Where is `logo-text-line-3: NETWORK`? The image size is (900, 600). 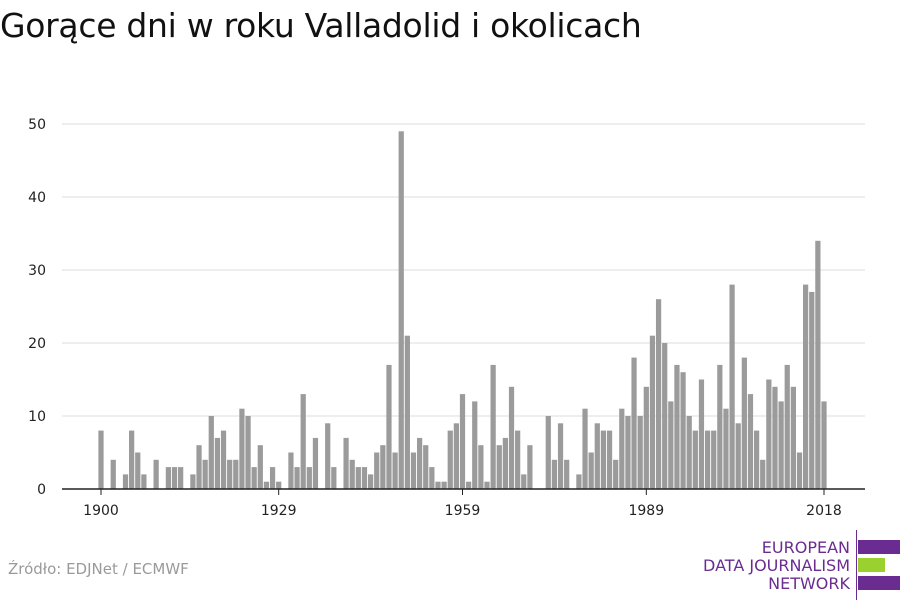
logo-text-line-3: NETWORK is located at coordinates (809, 583).